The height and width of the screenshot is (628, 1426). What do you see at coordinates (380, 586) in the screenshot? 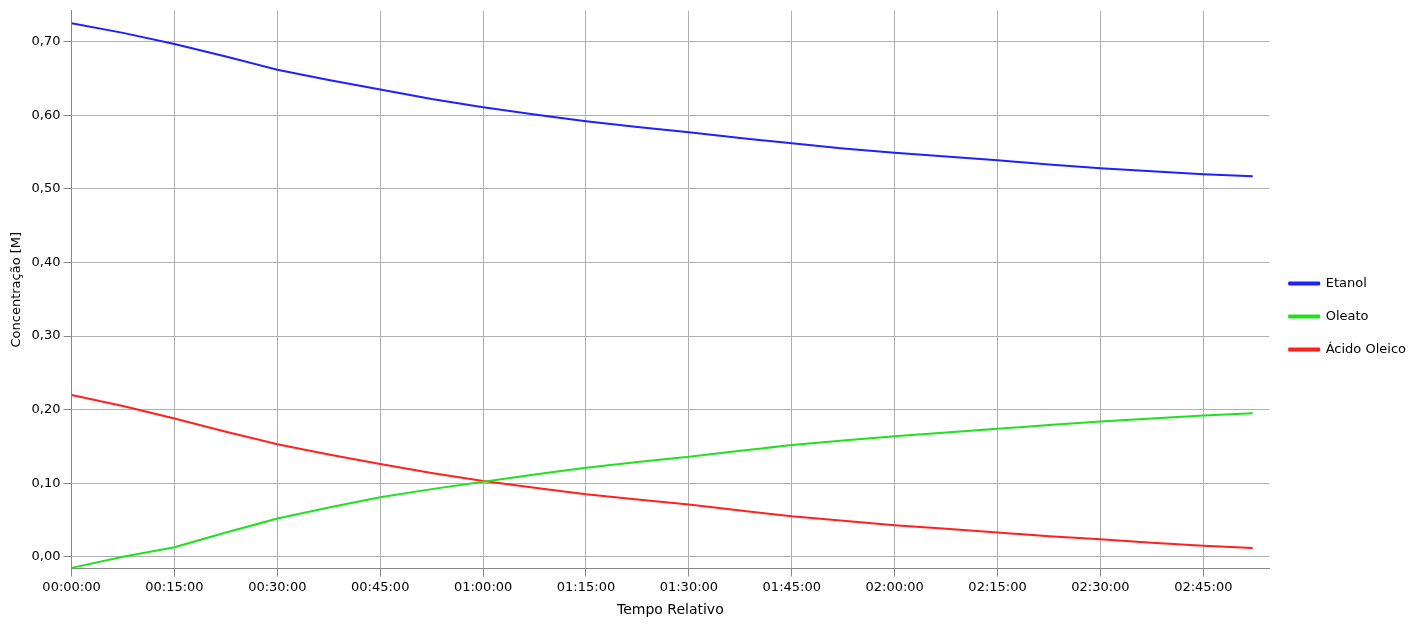
I see `x-tick-label: 00:45:00` at bounding box center [380, 586].